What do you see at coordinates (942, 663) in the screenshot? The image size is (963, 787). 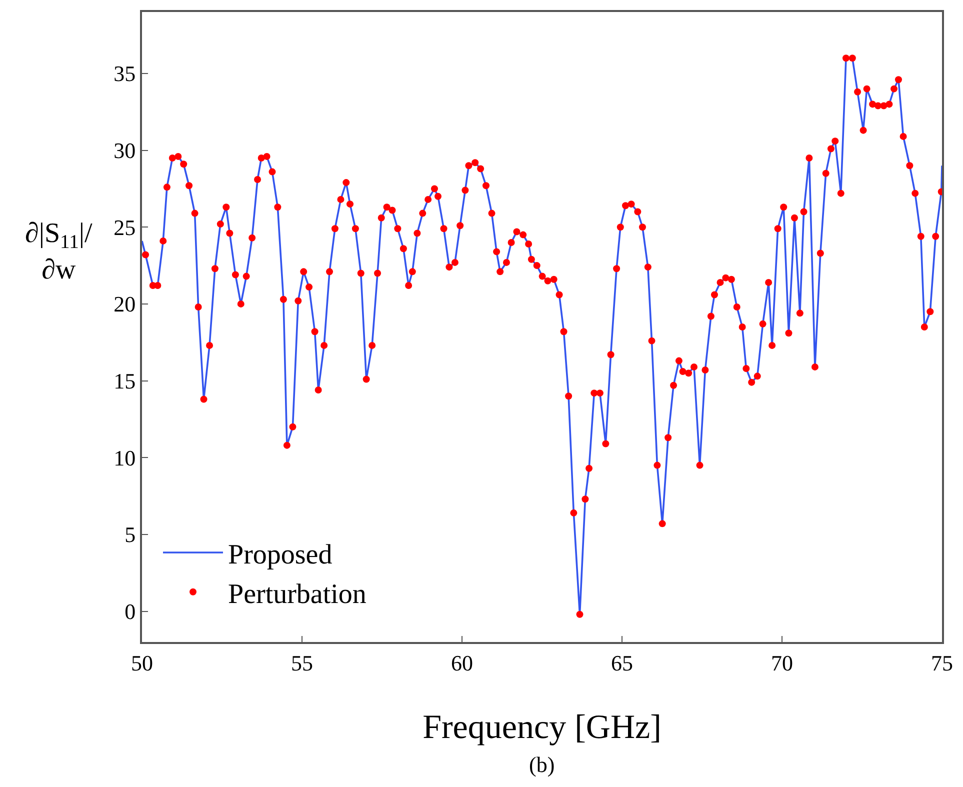 I see `x-tick-label: 75` at bounding box center [942, 663].